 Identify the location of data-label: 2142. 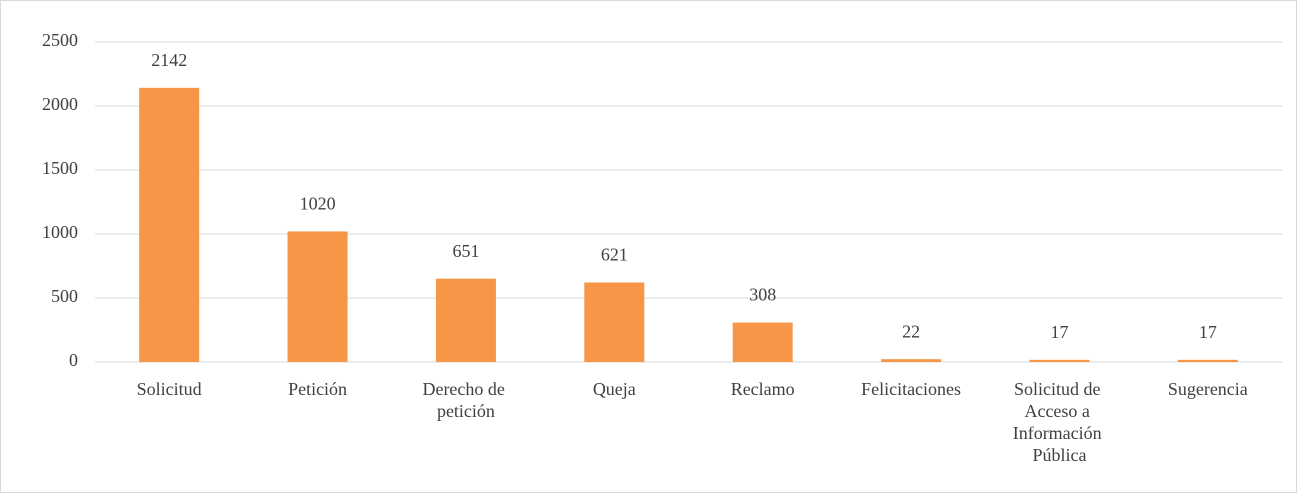
(169, 60).